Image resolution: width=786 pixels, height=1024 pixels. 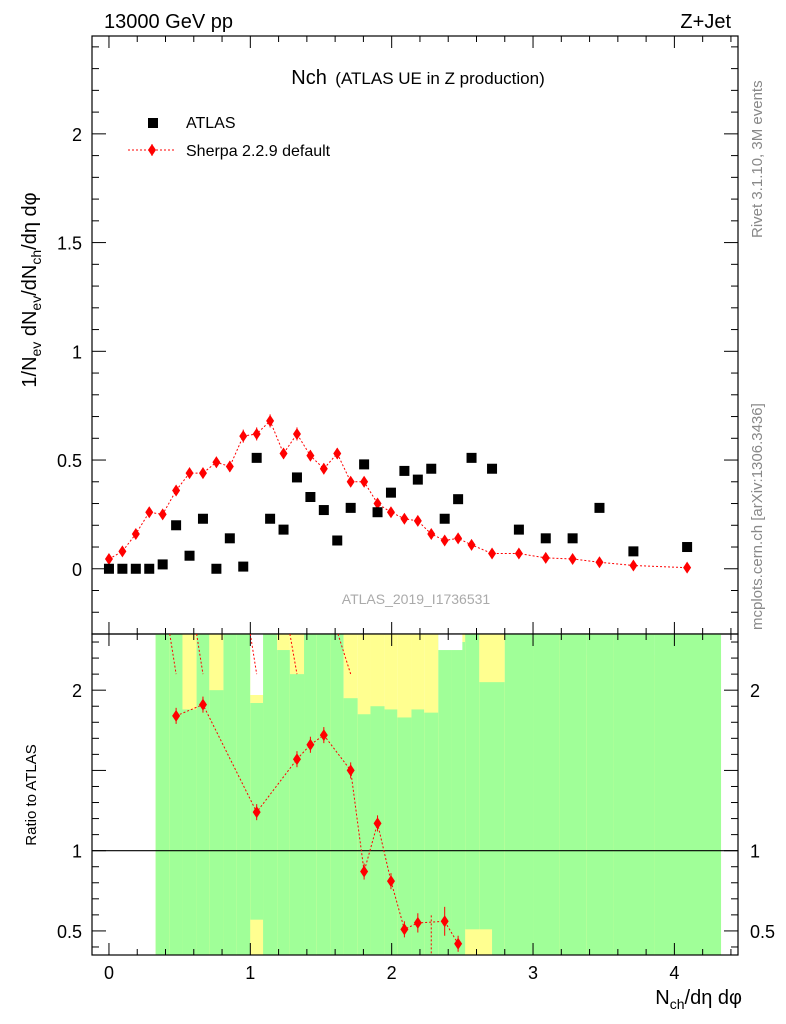 I want to click on legend-sherpa-marker, so click(x=152, y=150).